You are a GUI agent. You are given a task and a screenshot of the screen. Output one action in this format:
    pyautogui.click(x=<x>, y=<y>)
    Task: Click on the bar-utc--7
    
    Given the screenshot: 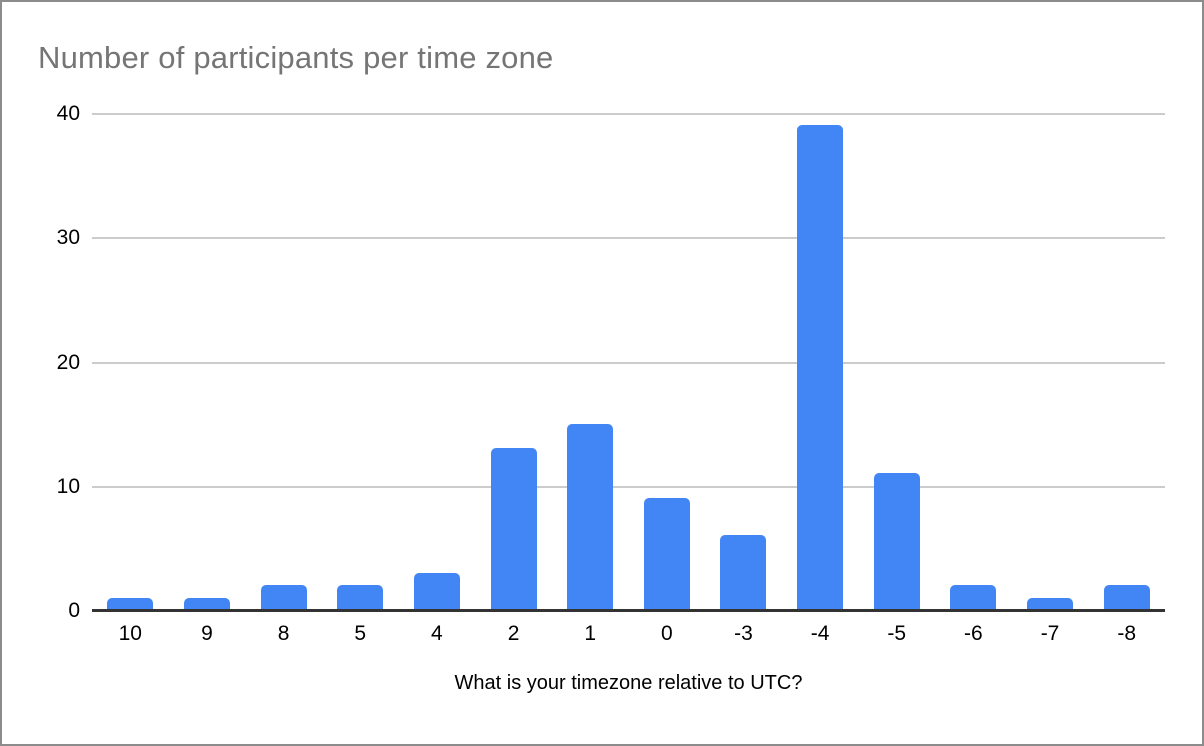 What is the action you would take?
    pyautogui.click(x=1050, y=604)
    